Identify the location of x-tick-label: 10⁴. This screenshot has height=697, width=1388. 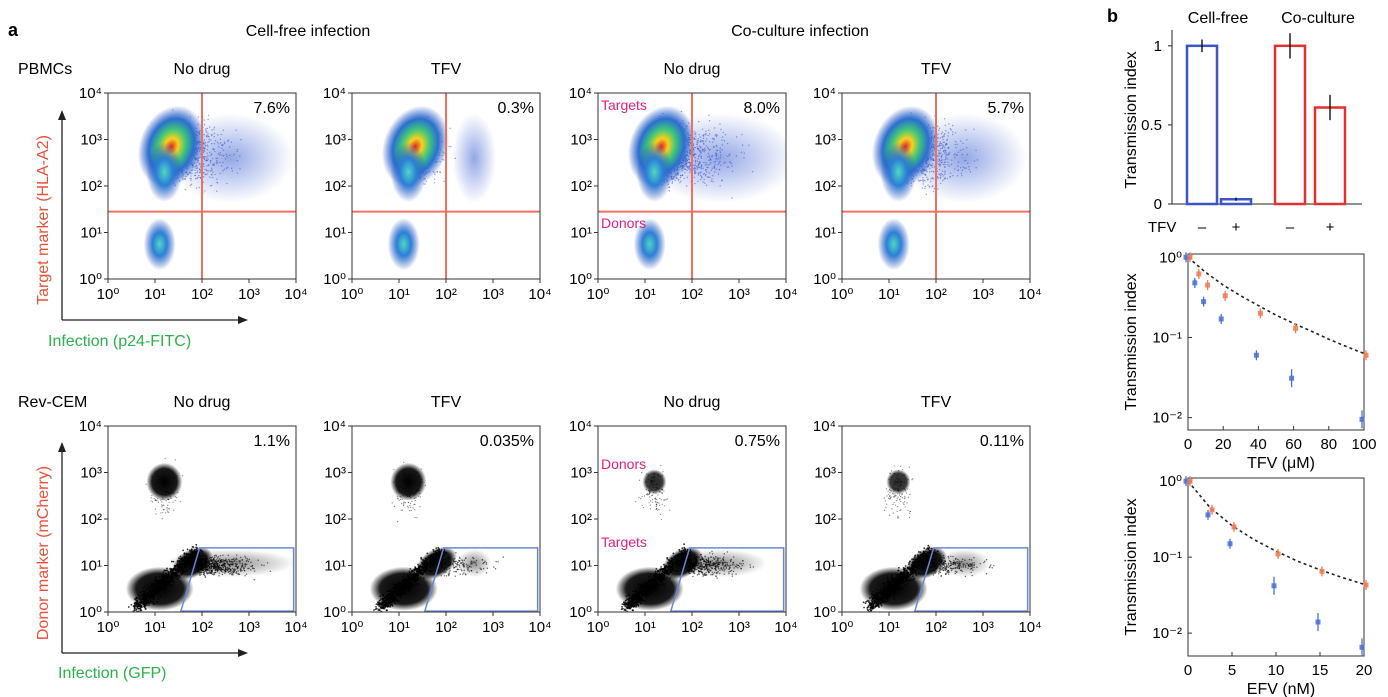
(295, 294).